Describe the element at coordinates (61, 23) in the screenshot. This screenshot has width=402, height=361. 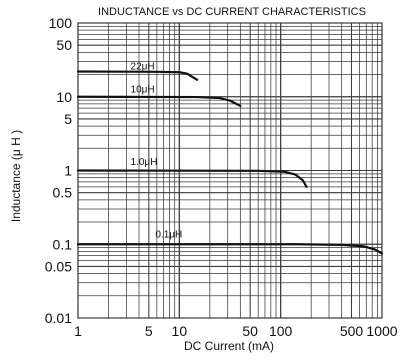
I see `y-tick-label: 100` at that location.